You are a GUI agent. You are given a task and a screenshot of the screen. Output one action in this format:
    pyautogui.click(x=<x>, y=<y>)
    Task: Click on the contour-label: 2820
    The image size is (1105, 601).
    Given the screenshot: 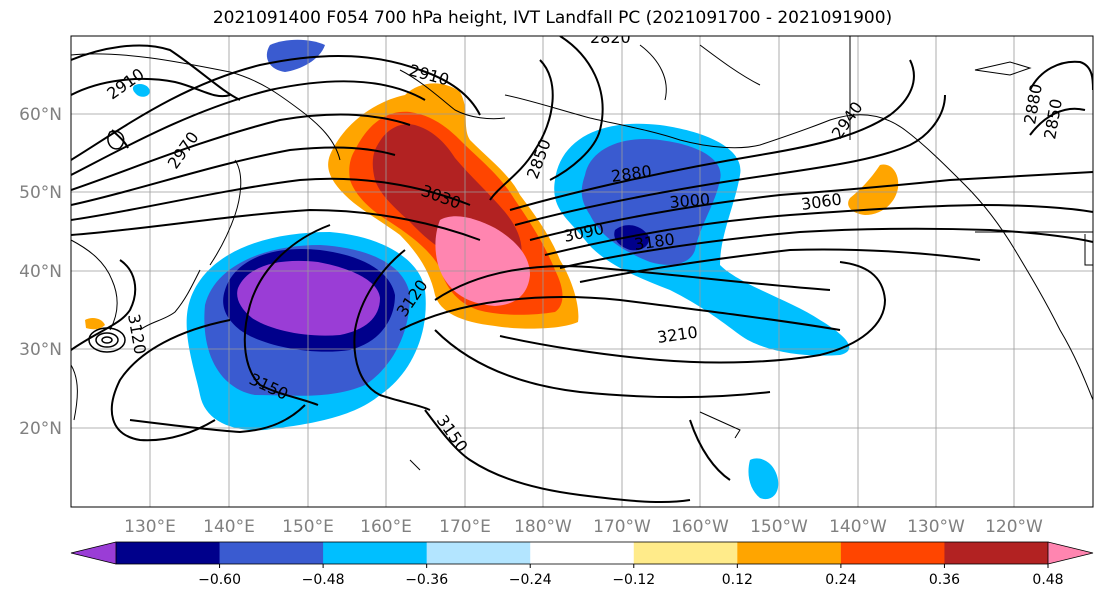 What is the action you would take?
    pyautogui.click(x=610, y=37)
    